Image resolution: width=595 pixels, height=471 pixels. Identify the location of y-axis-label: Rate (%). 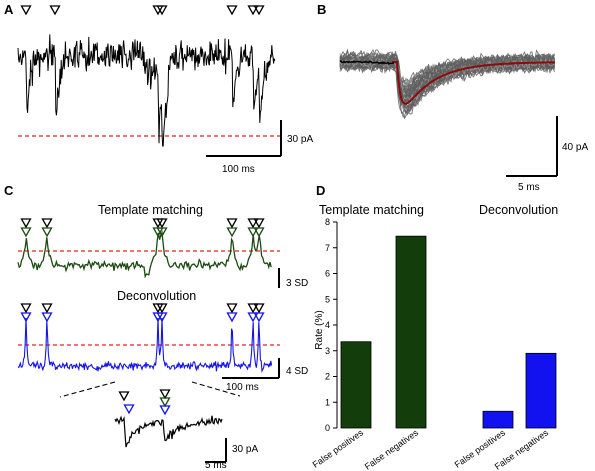
(319, 329).